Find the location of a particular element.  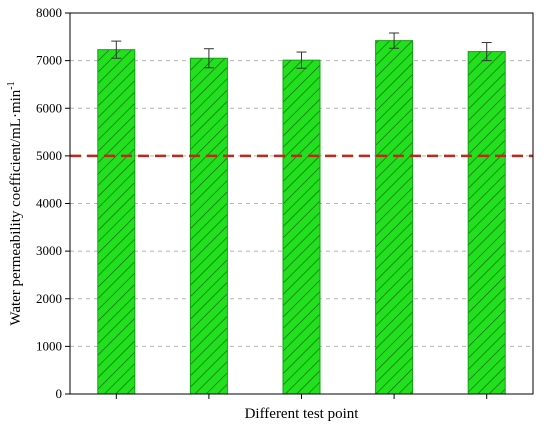

y-tick-label: 4000 is located at coordinates (49, 203).